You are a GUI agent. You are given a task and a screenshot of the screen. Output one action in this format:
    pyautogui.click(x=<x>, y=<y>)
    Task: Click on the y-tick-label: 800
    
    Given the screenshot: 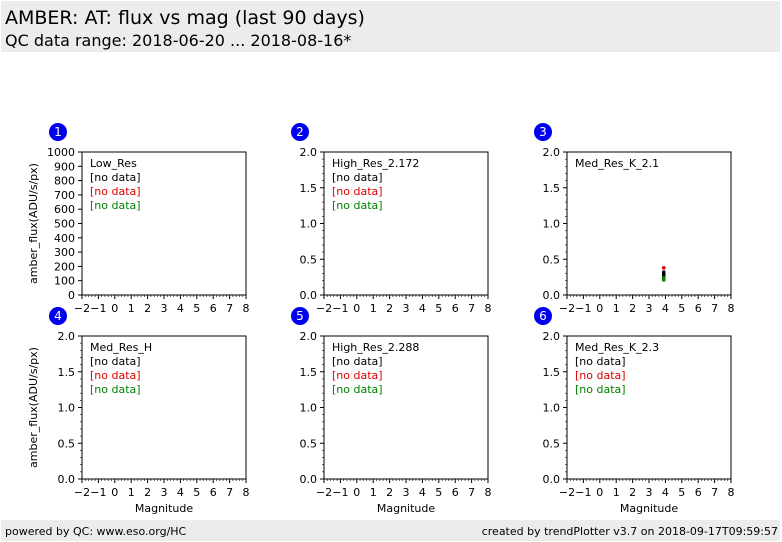 What is the action you would take?
    pyautogui.click(x=64, y=181)
    